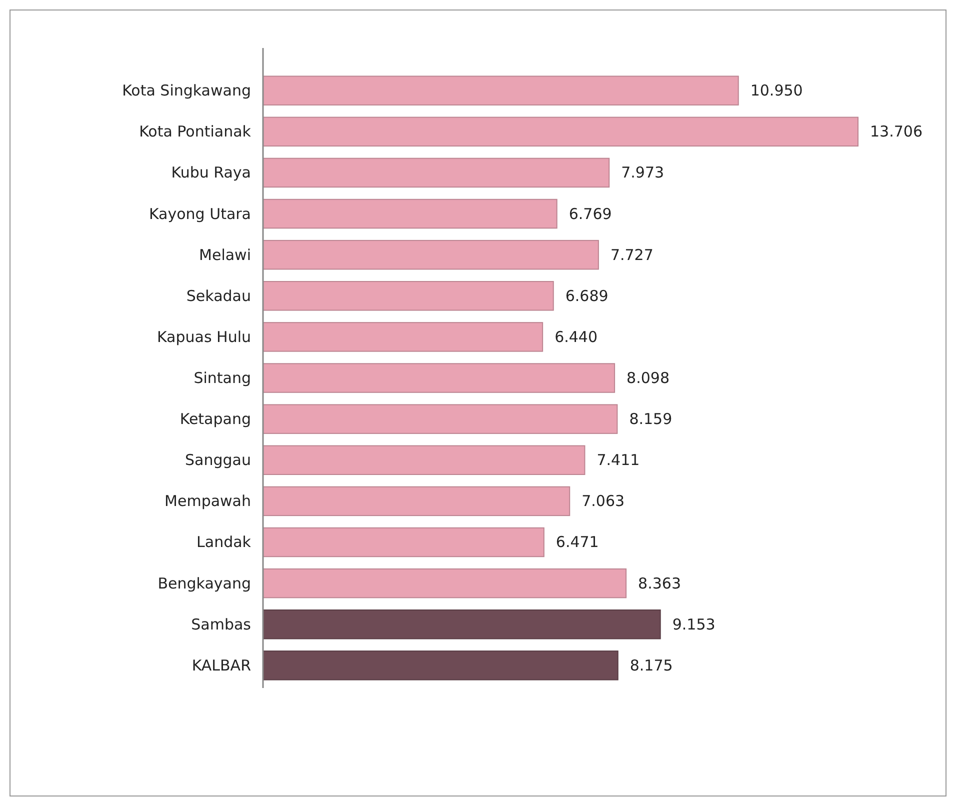 Image resolution: width=958 pixels, height=807 pixels. What do you see at coordinates (195, 131) in the screenshot?
I see `y-tick-label: Kota Pontianak` at bounding box center [195, 131].